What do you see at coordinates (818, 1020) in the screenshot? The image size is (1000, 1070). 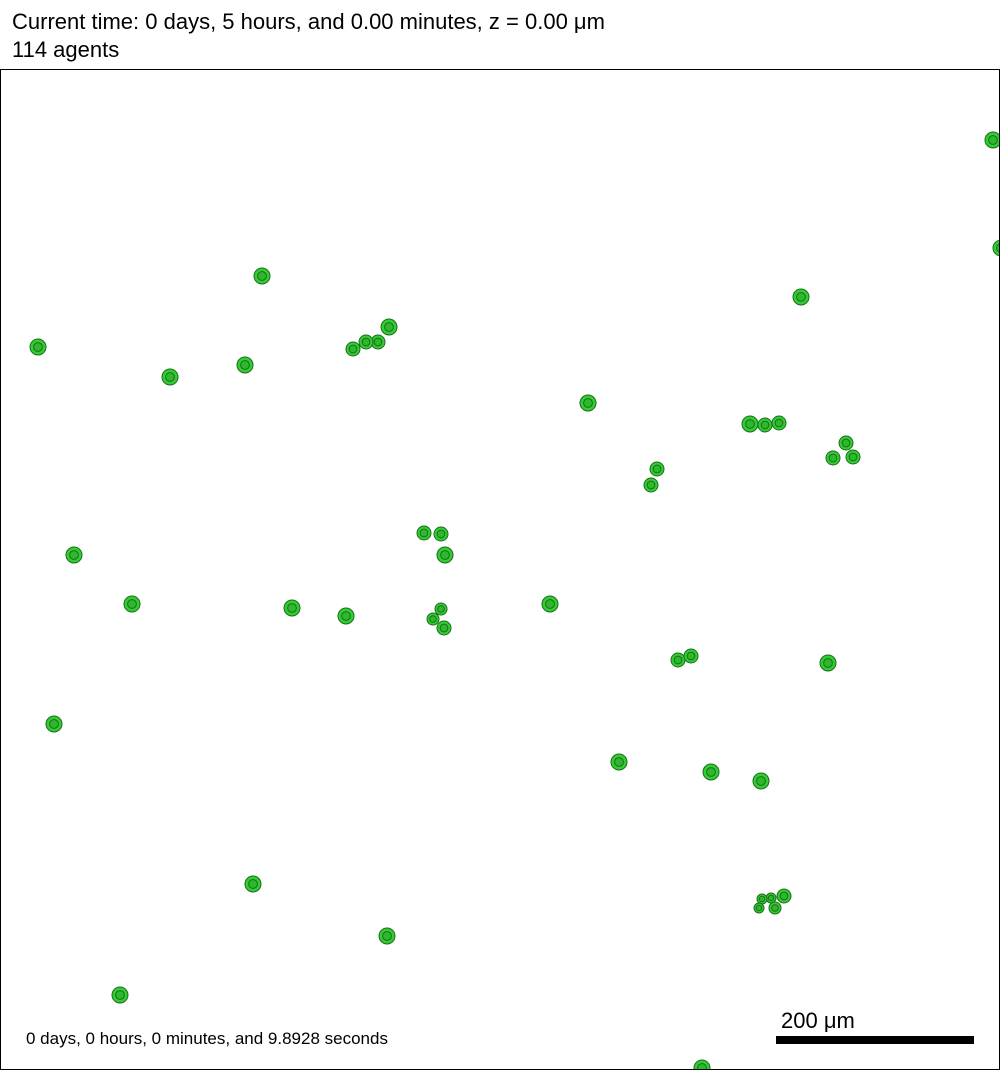 I see `scale-bar-label: 200 μm` at bounding box center [818, 1020].